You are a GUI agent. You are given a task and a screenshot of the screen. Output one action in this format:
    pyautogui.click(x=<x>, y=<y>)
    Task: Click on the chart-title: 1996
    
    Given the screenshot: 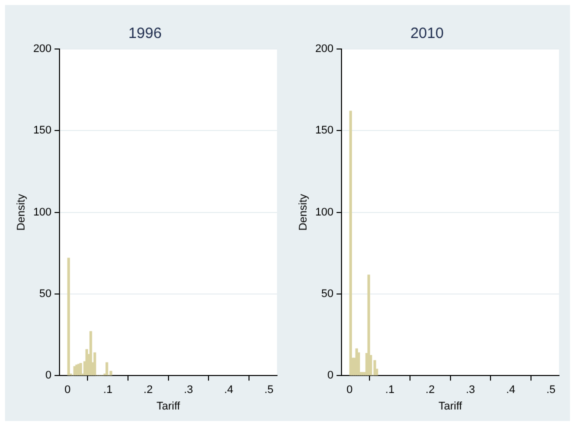 What is the action you would take?
    pyautogui.click(x=145, y=33)
    